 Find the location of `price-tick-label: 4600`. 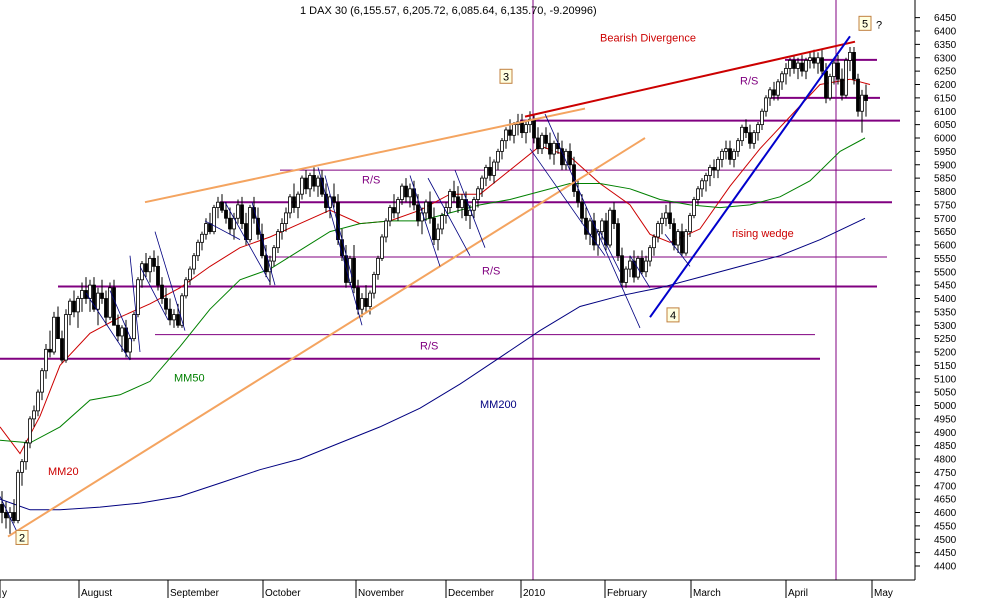

price-tick-label: 4600 is located at coordinates (945, 513).